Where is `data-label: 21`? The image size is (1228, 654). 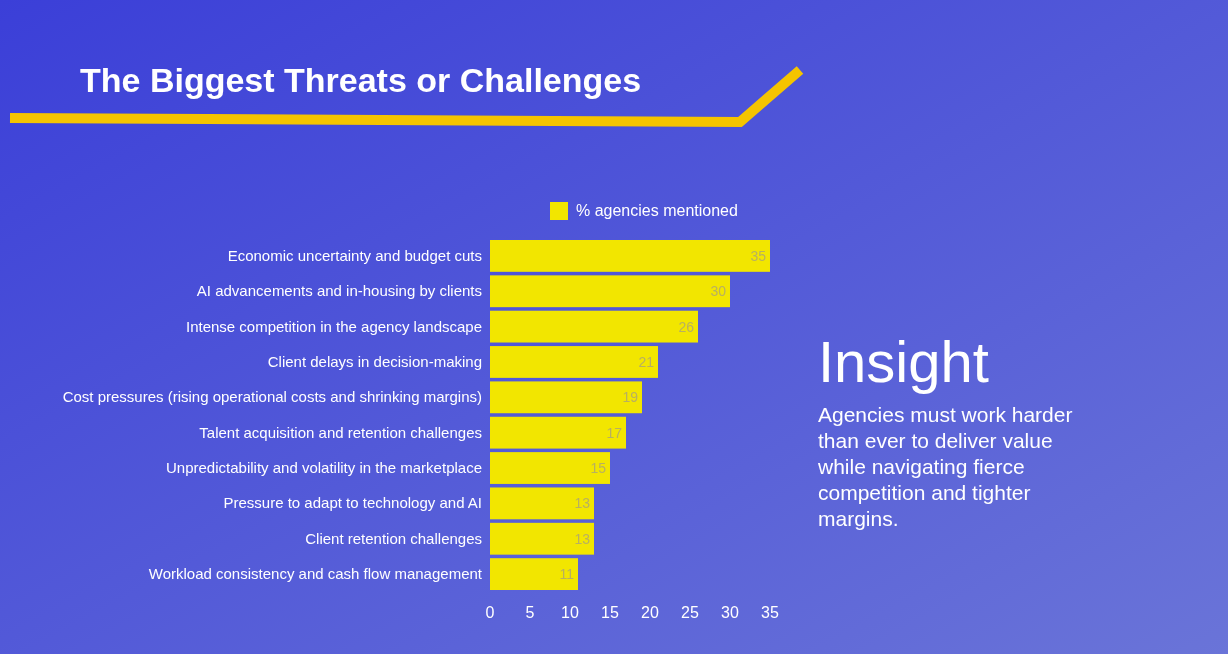 data-label: 21 is located at coordinates (646, 361).